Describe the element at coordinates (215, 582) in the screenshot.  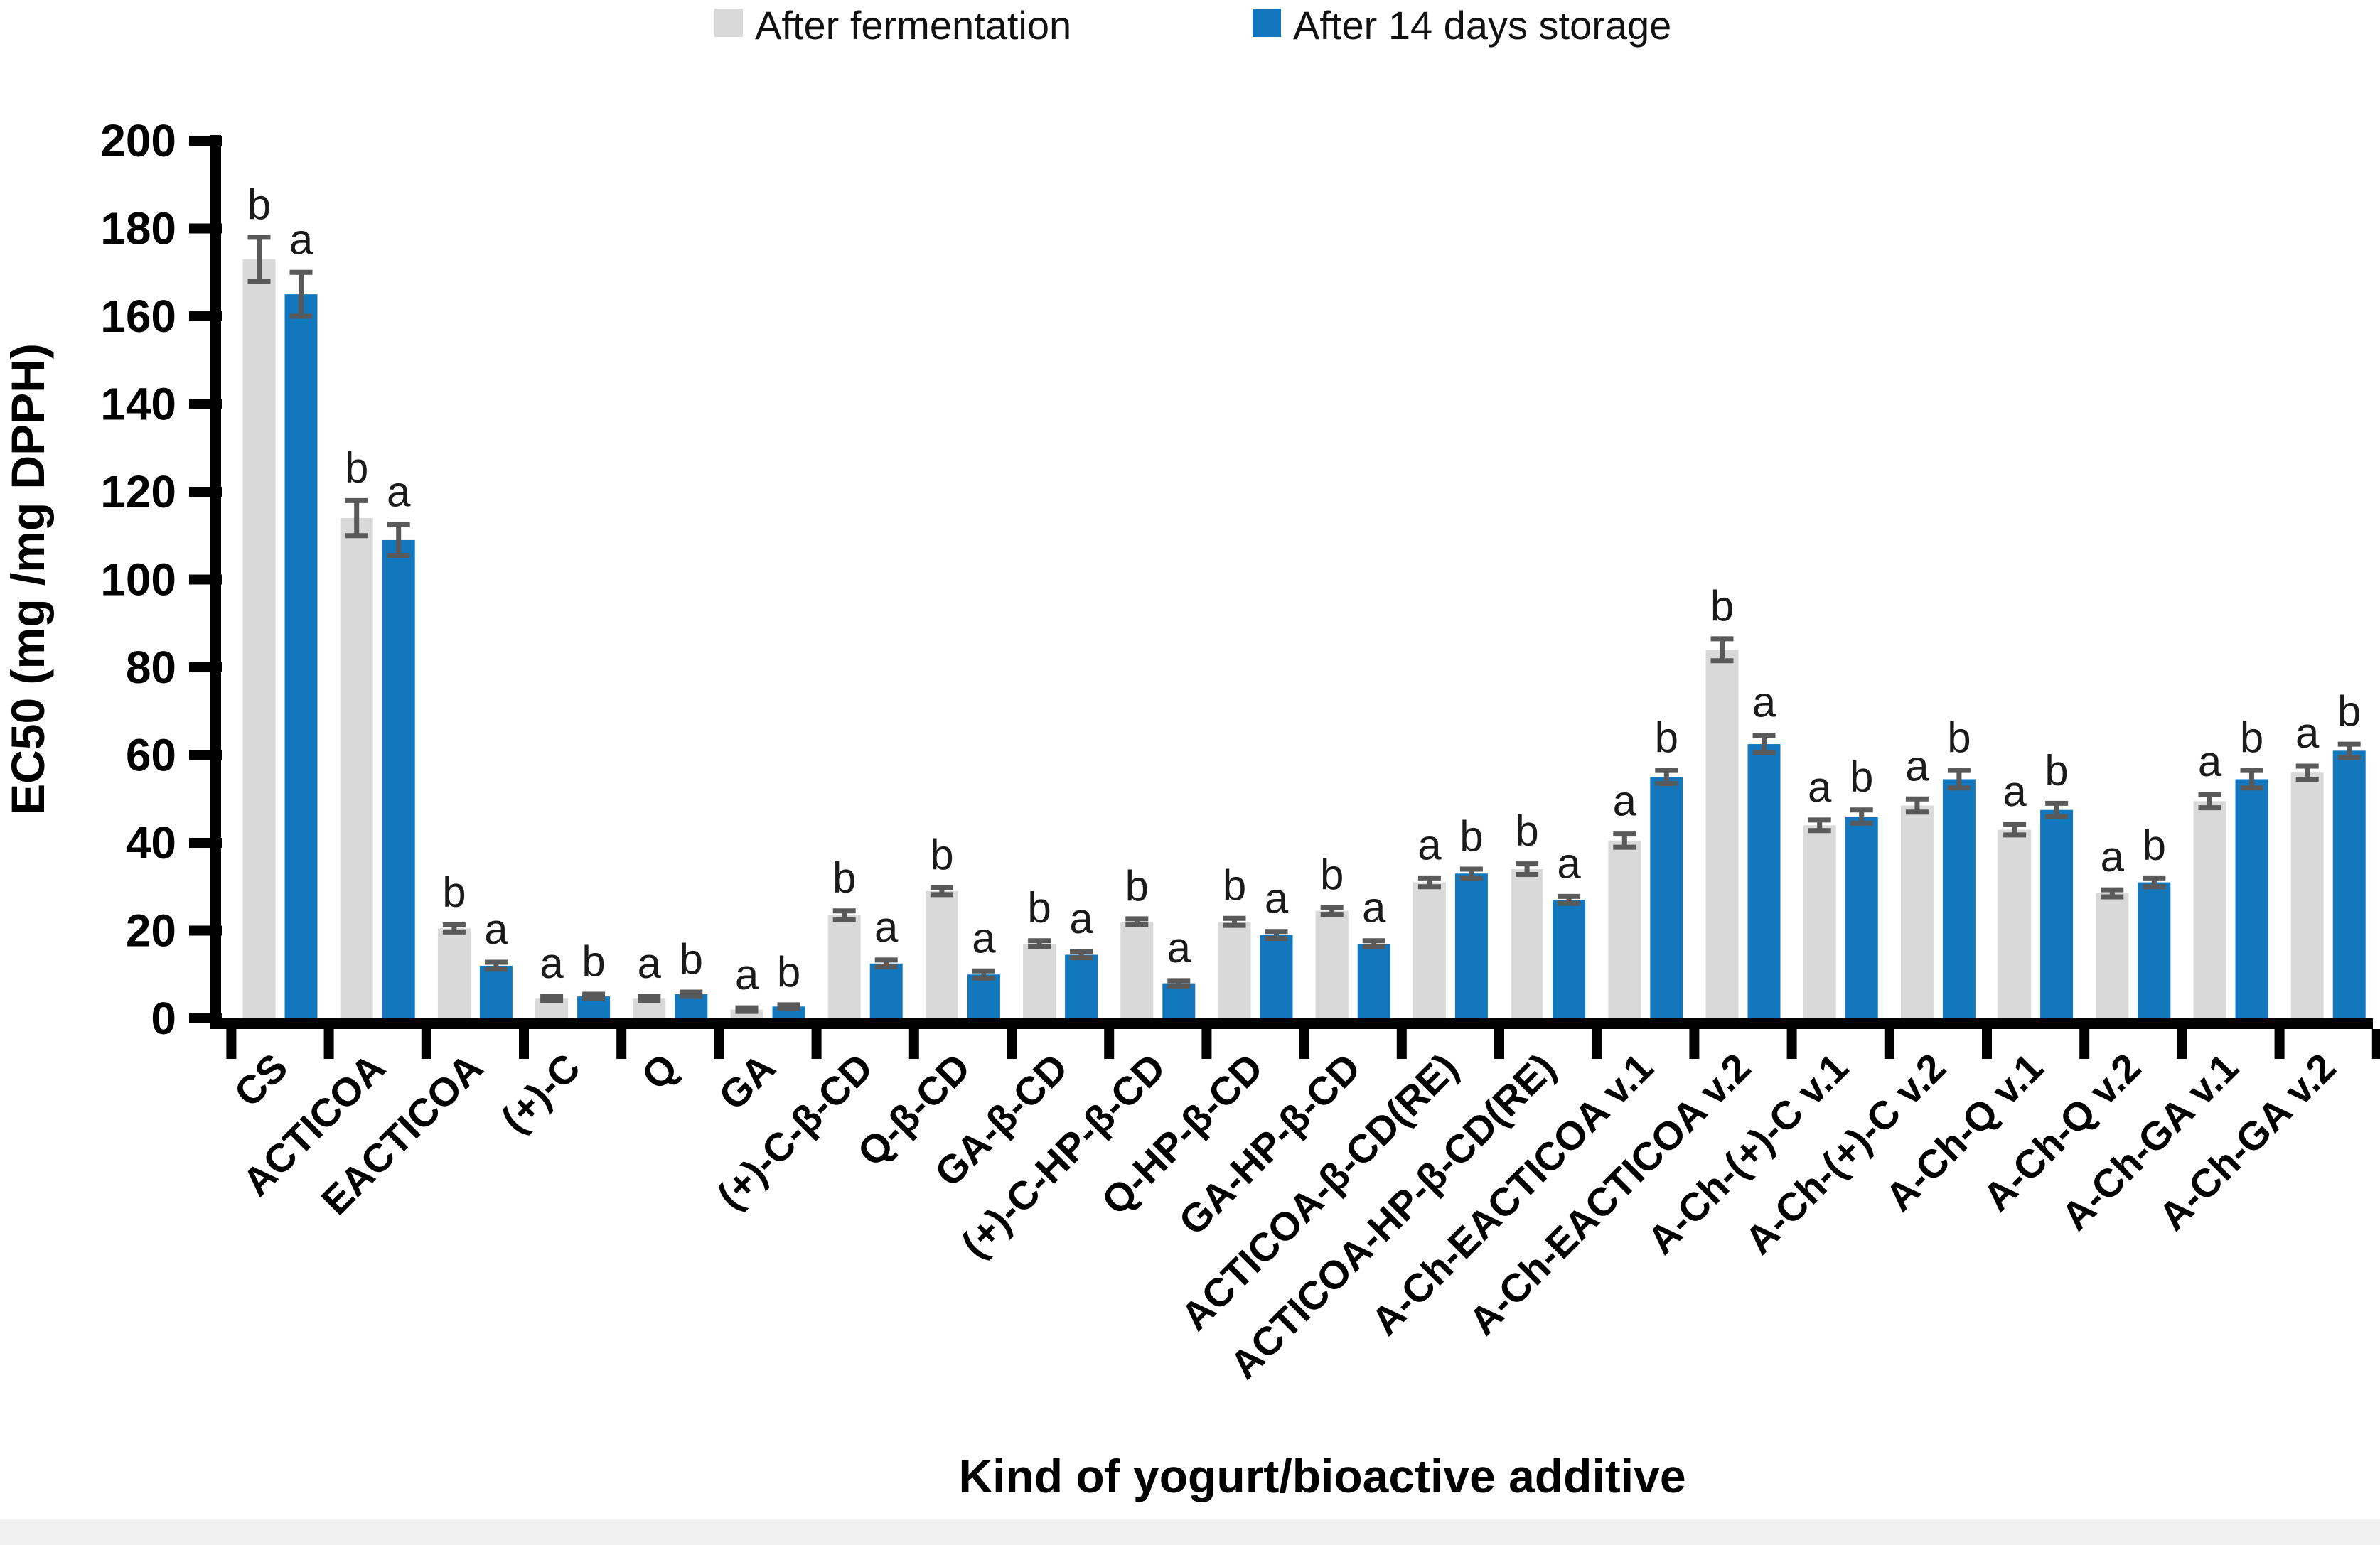
I see `y-axis-line` at that location.